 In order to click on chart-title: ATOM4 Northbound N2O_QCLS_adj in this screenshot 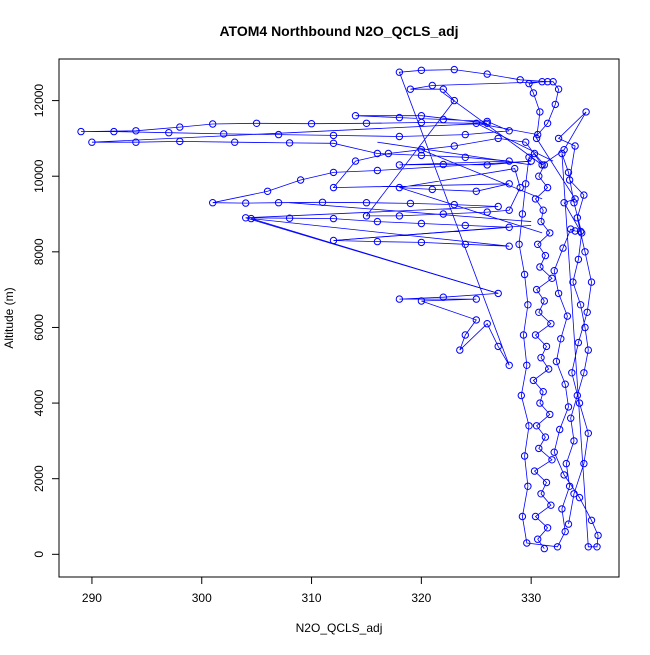, I will do `click(338, 31)`.